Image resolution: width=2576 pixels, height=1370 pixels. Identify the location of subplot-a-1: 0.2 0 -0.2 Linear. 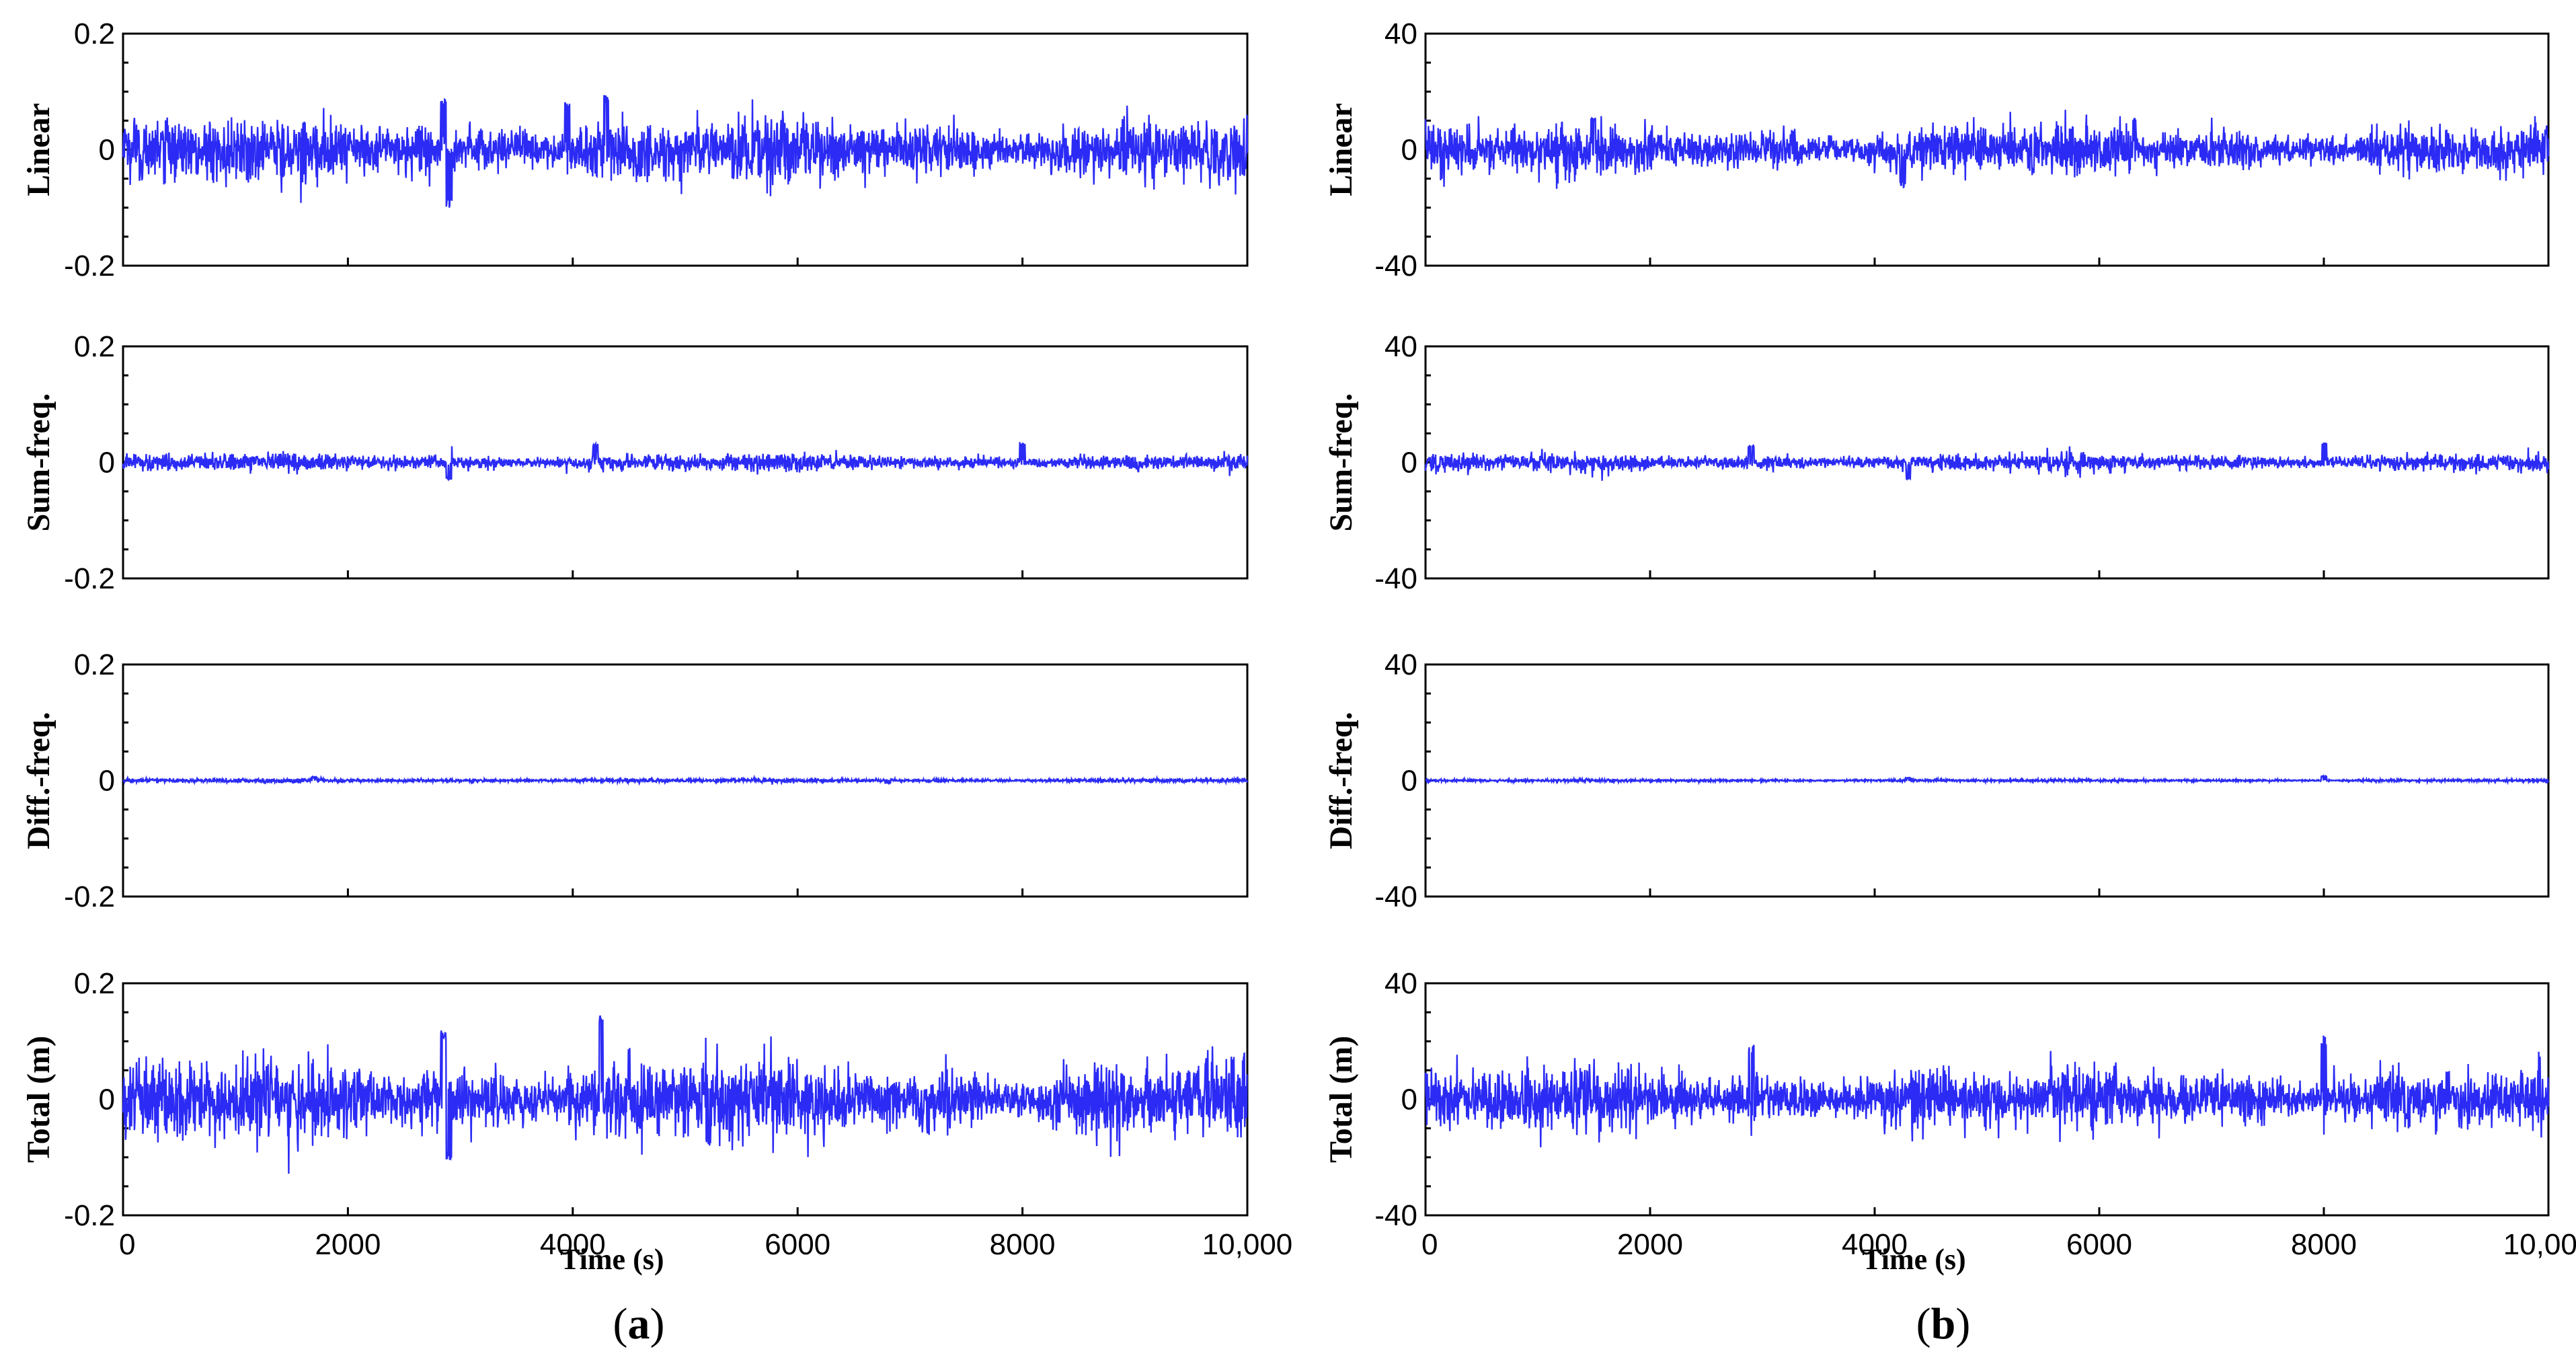
(635, 149).